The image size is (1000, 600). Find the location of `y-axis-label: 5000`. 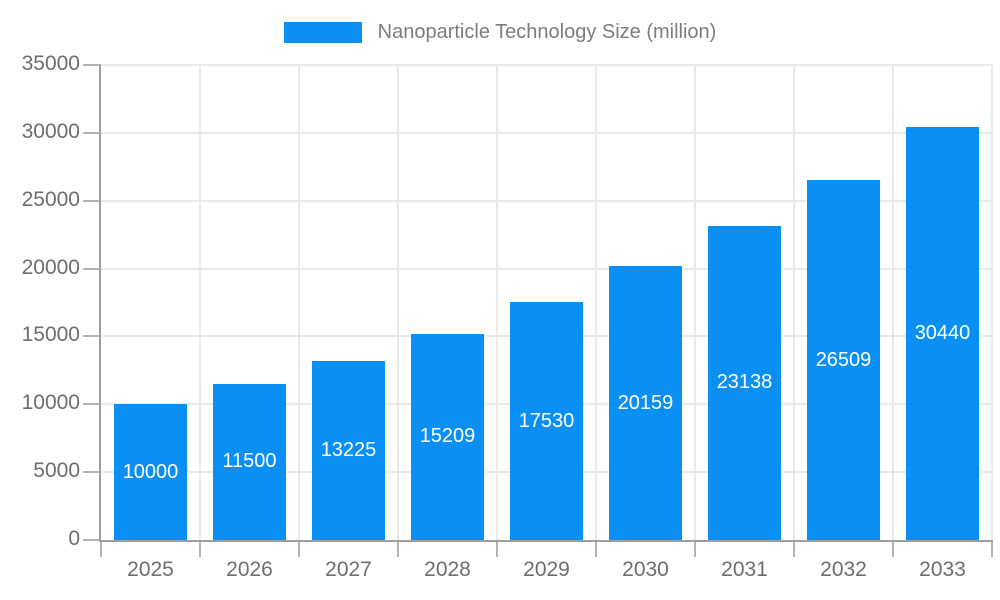

y-axis-label: 5000 is located at coordinates (56, 471).